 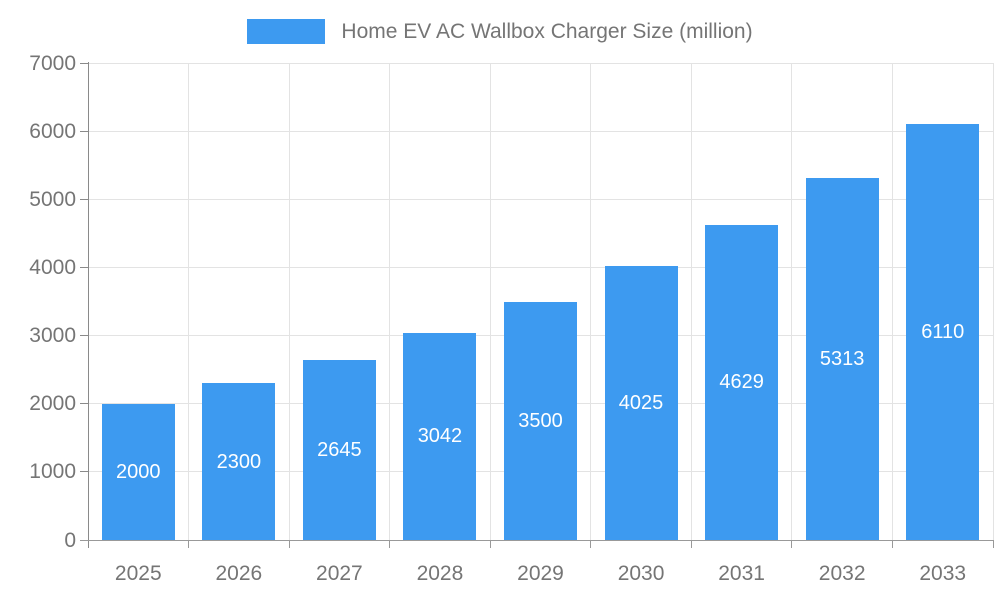 I want to click on bar-value-label: 3042, so click(x=440, y=436).